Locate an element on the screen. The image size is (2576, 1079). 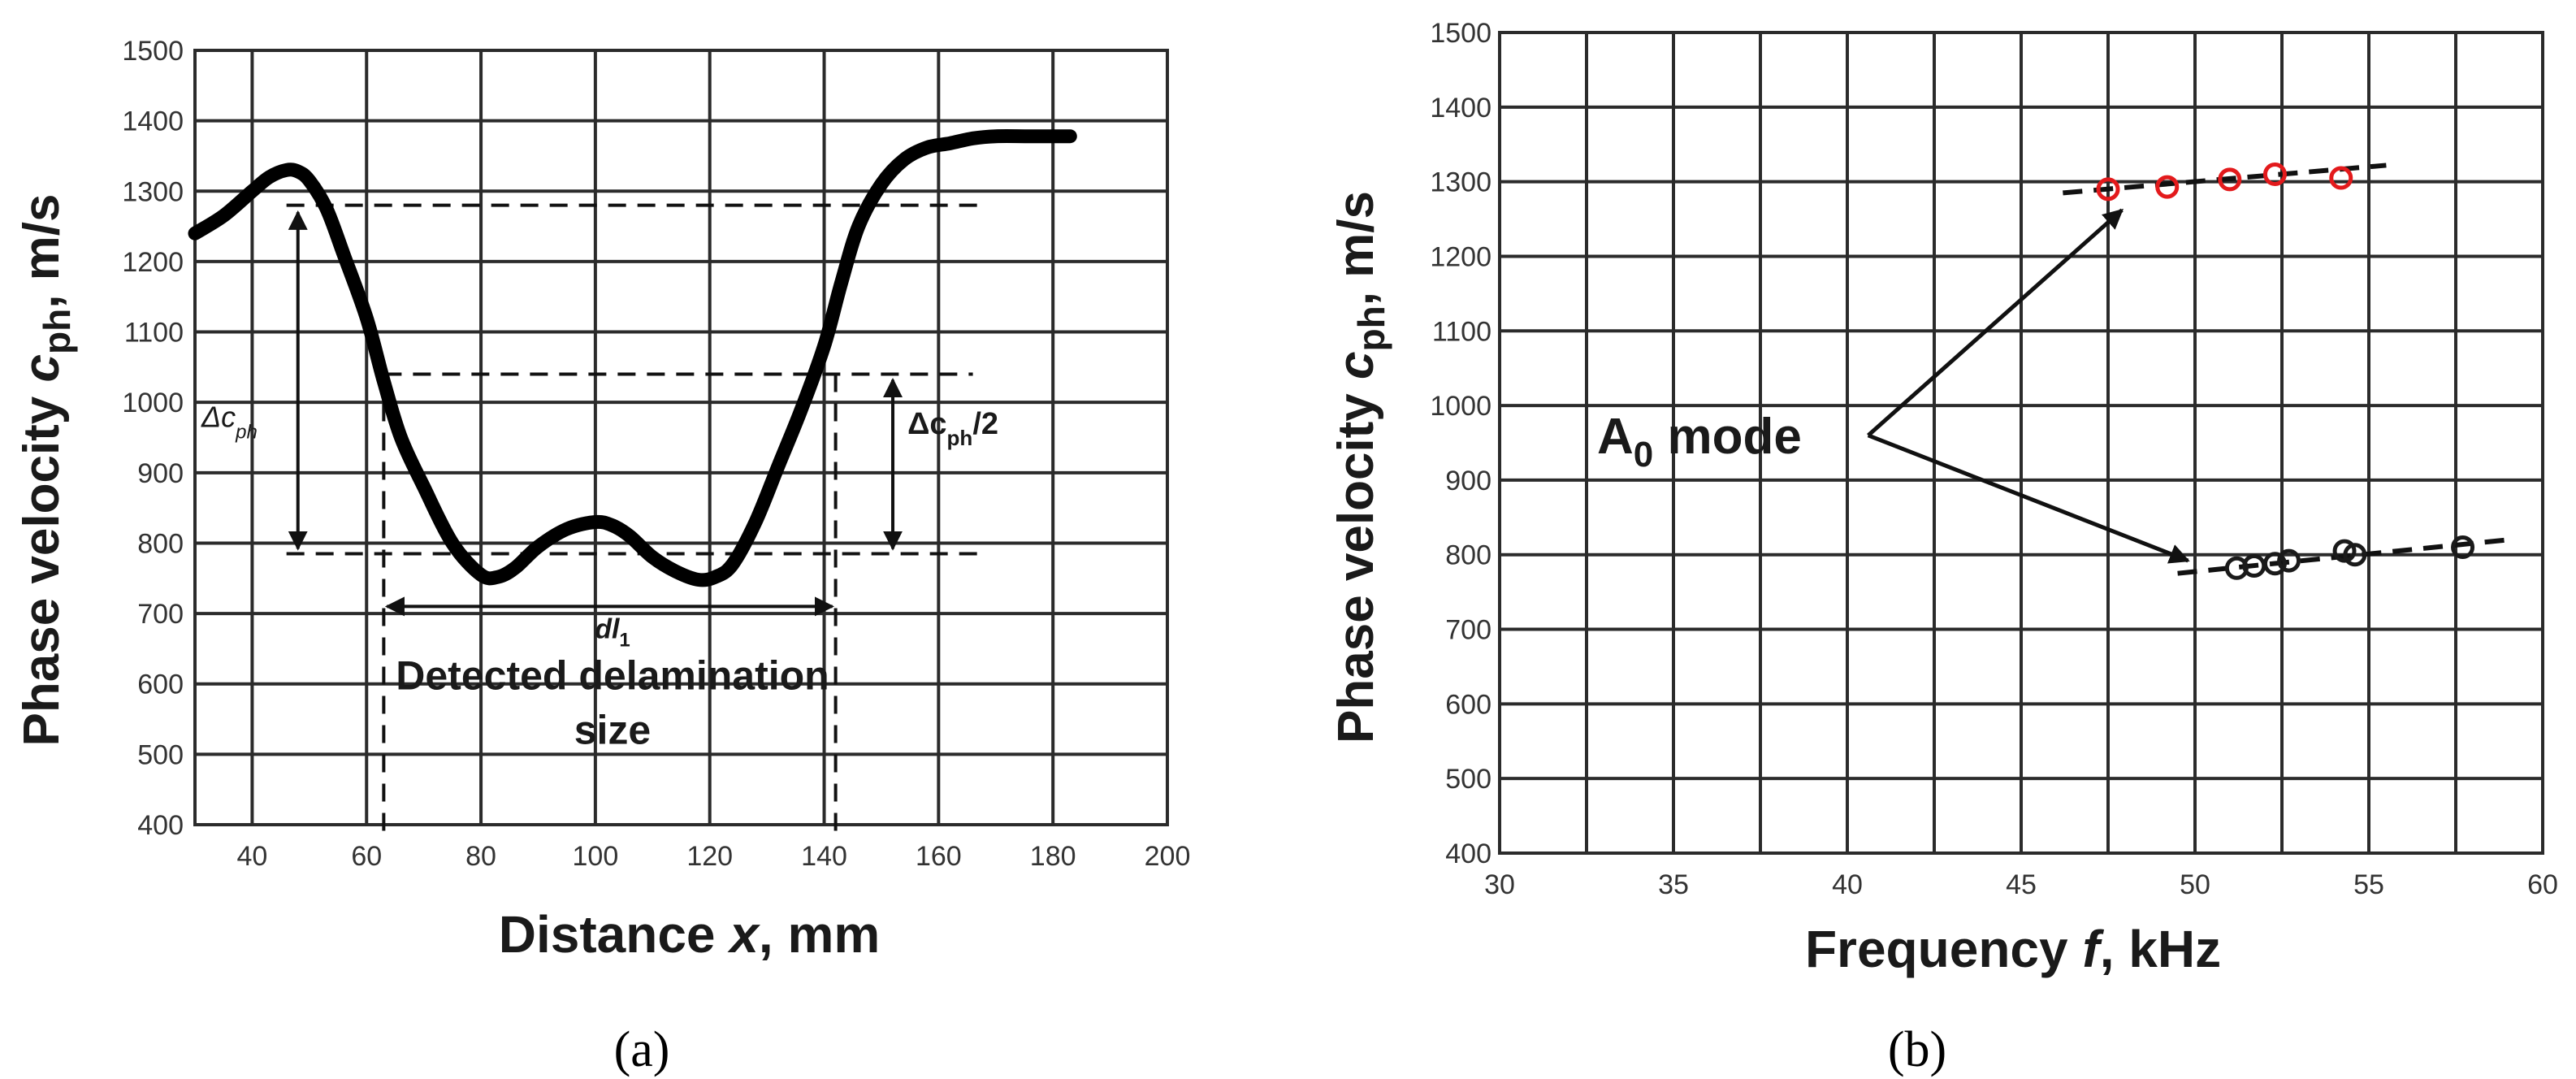
panel-a-y-axis-title: Phase velocity cph, m/s is located at coordinates (46, 470).